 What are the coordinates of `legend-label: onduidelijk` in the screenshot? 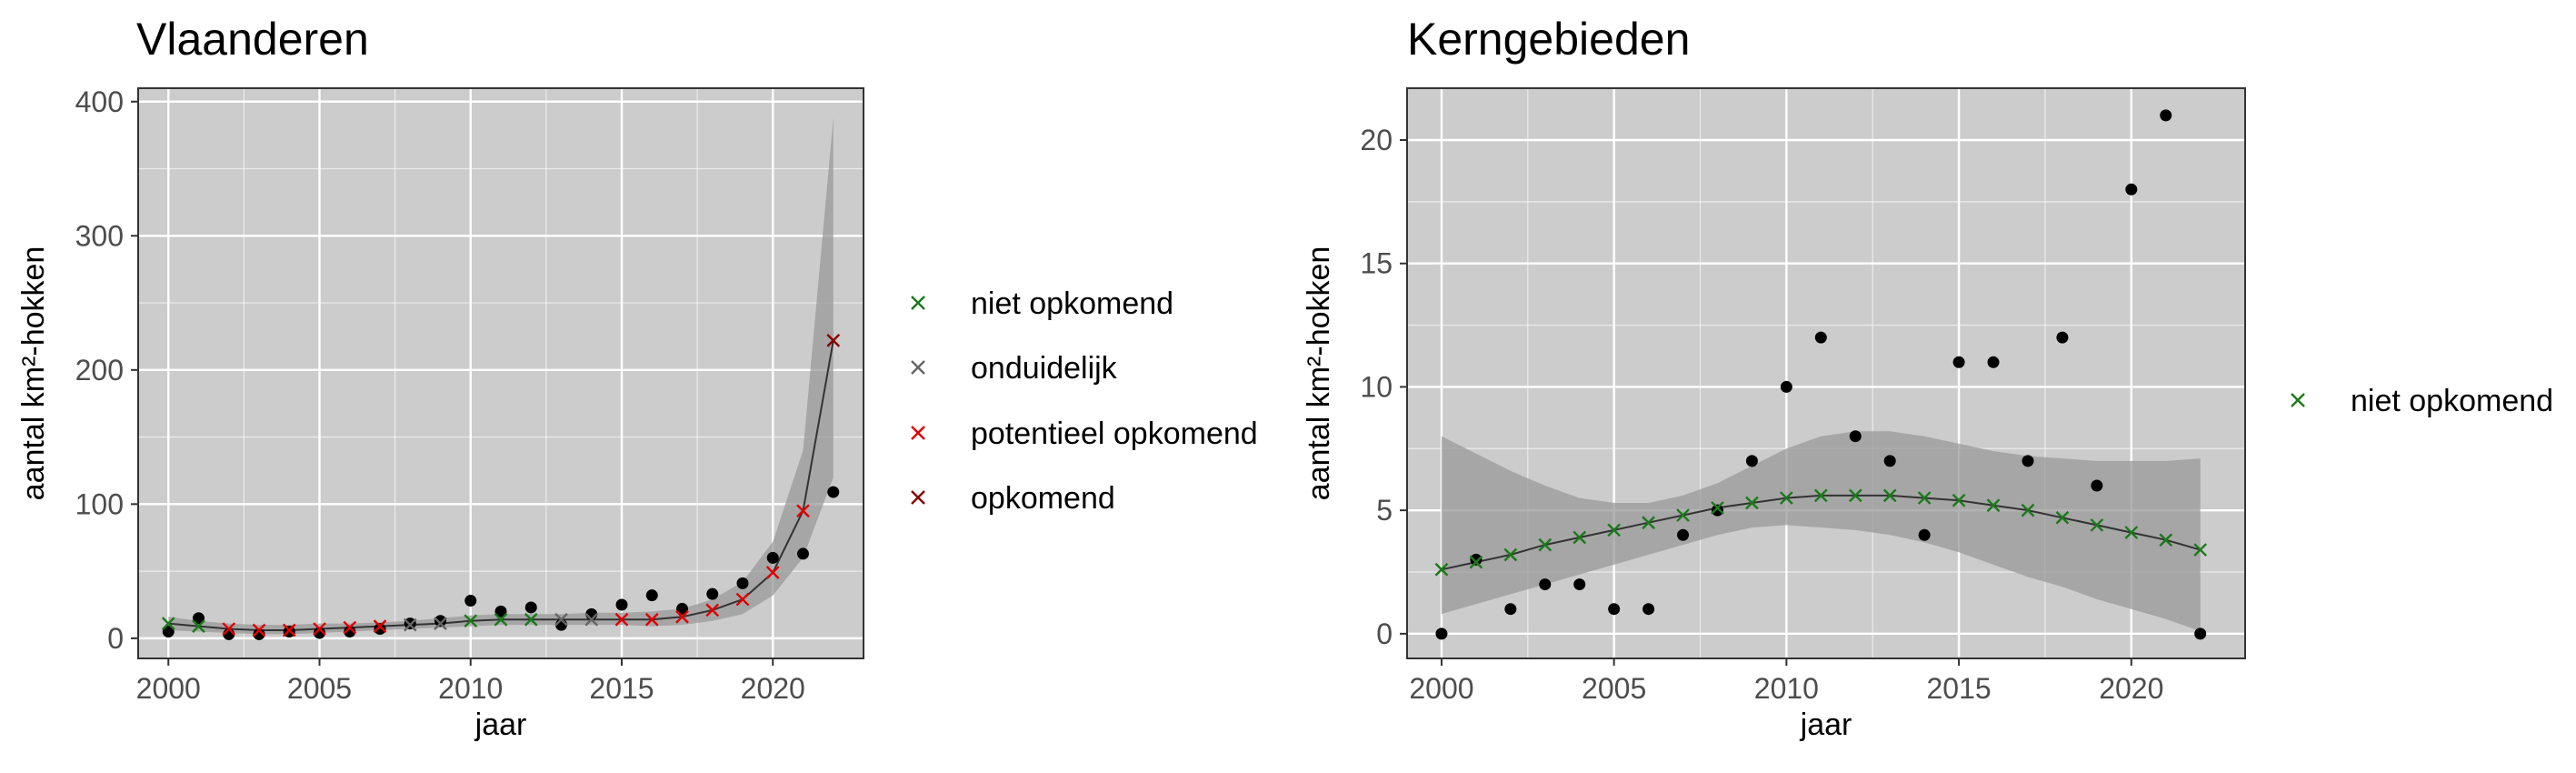 It's located at (1044, 368).